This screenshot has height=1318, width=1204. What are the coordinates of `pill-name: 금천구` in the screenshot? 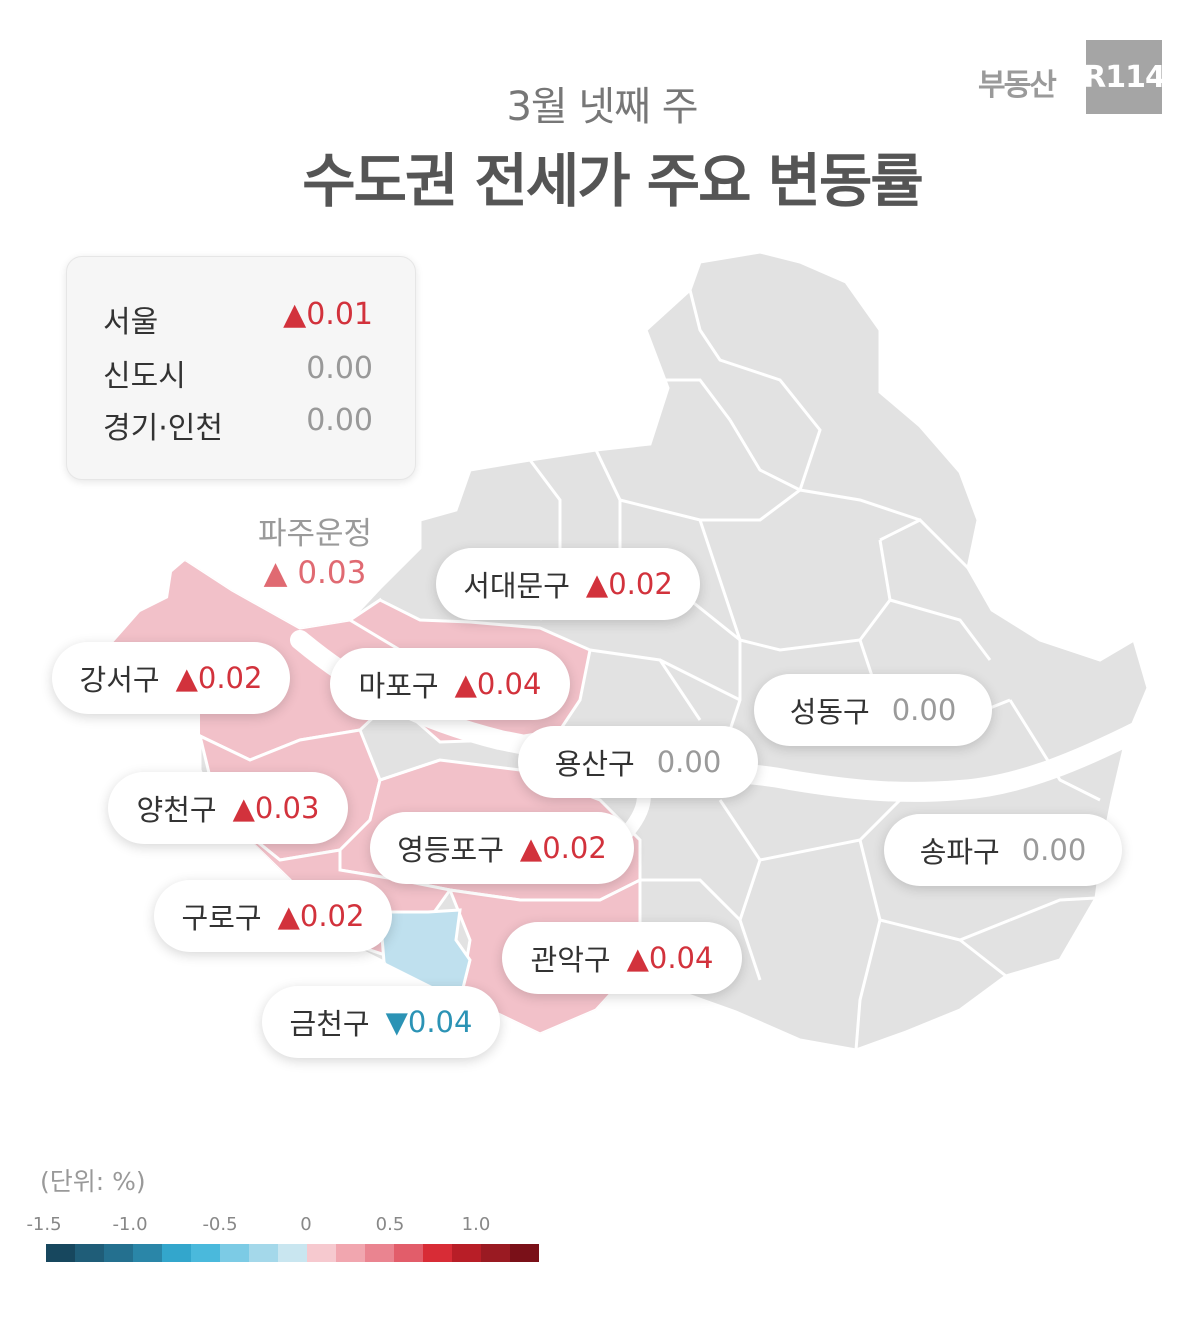 It's located at (329, 1024).